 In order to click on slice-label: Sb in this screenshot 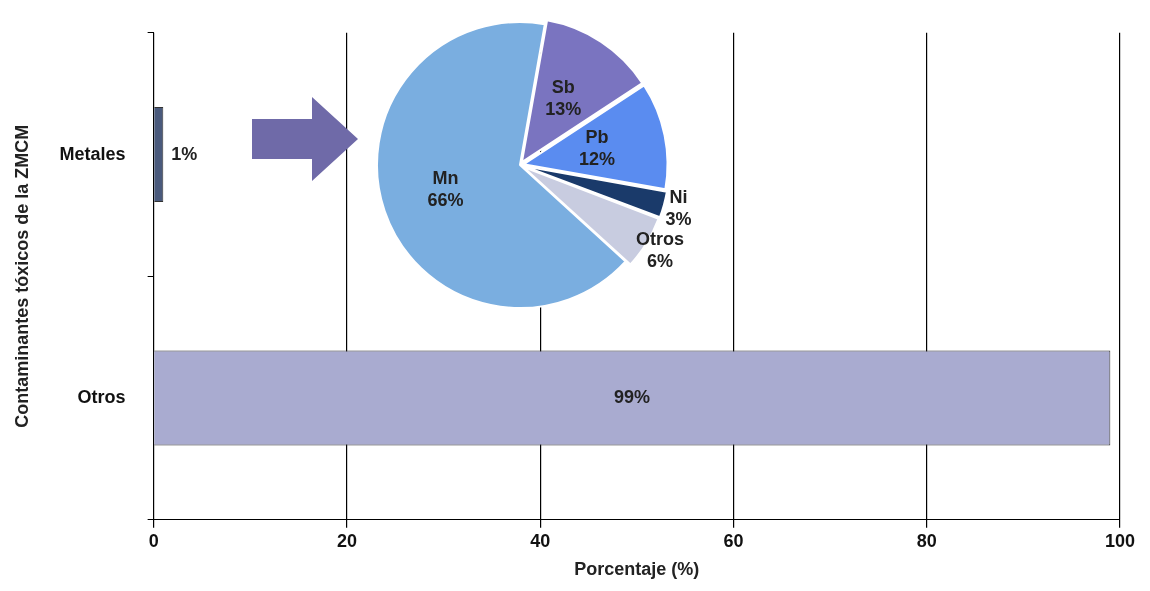, I will do `click(563, 87)`.